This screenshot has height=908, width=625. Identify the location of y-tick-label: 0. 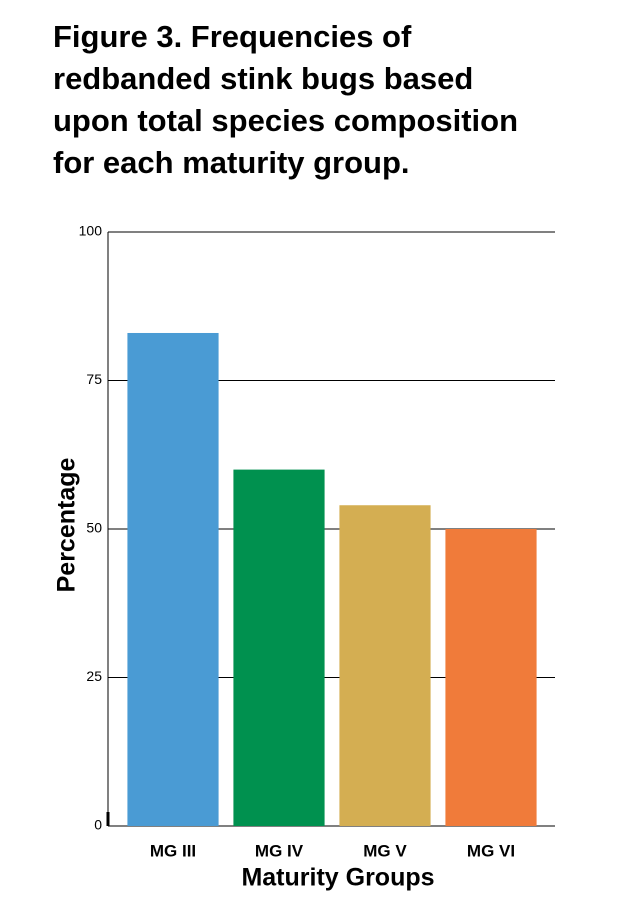
(98, 825).